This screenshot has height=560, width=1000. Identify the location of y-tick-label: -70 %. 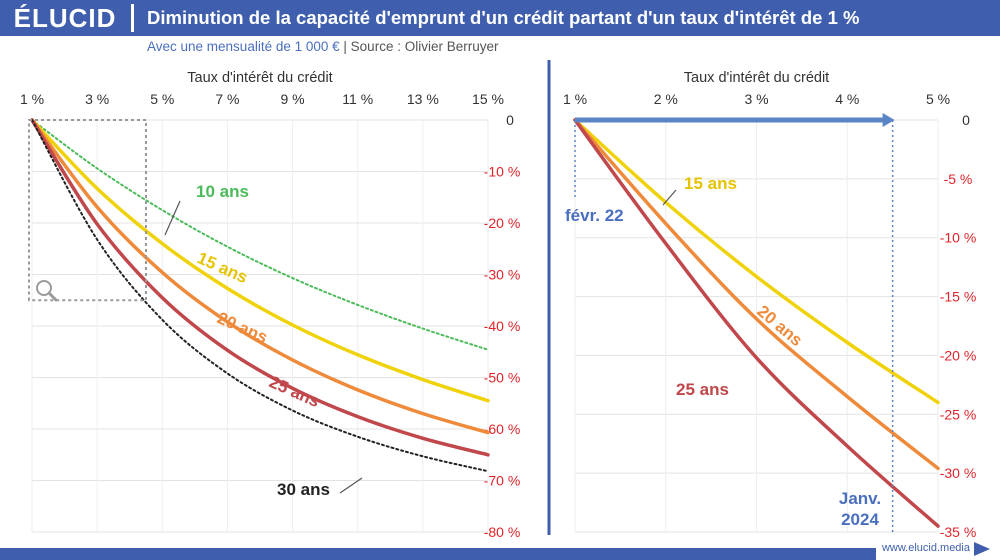
(502, 481).